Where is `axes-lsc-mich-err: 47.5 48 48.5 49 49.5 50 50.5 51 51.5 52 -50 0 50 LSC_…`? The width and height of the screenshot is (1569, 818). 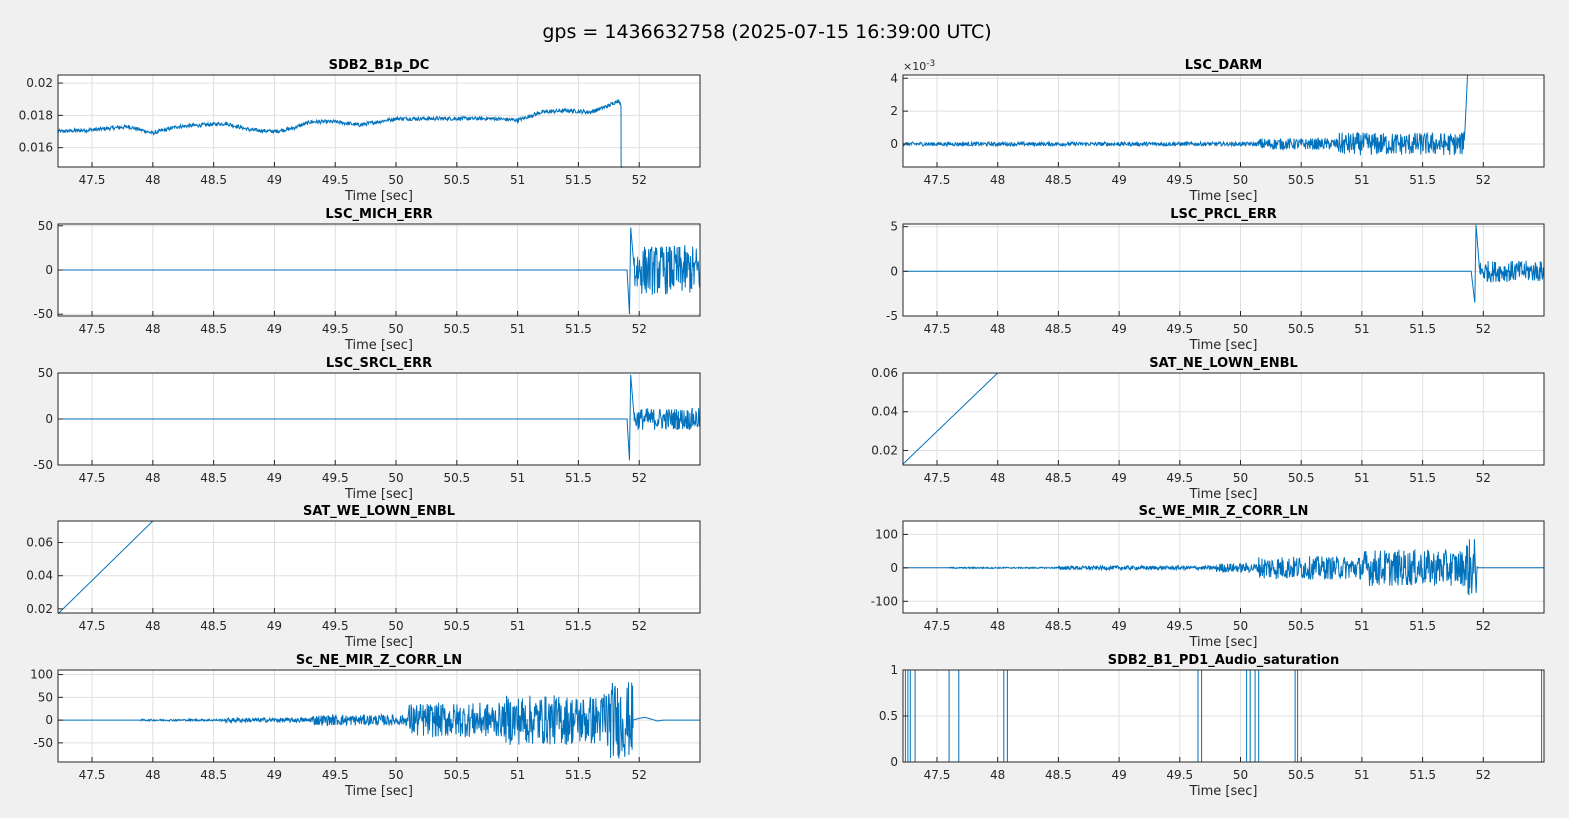
axes-lsc-mich-err: 47.5 48 48.5 49 49.5 50 50.5 51 51.5 52 -50 0 50 LSC_… is located at coordinates (367, 280).